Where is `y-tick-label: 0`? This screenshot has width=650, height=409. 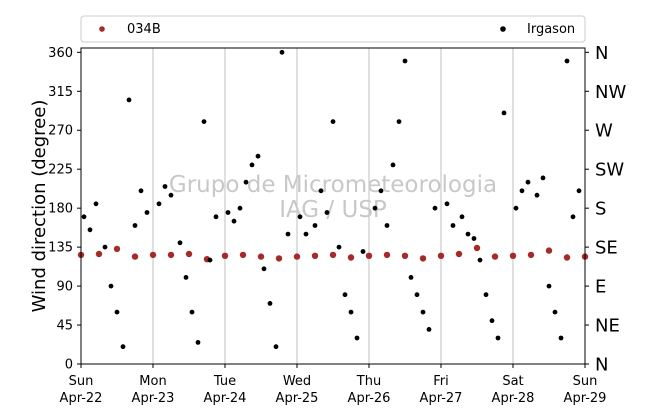
y-tick-label: 0 is located at coordinates (69, 365).